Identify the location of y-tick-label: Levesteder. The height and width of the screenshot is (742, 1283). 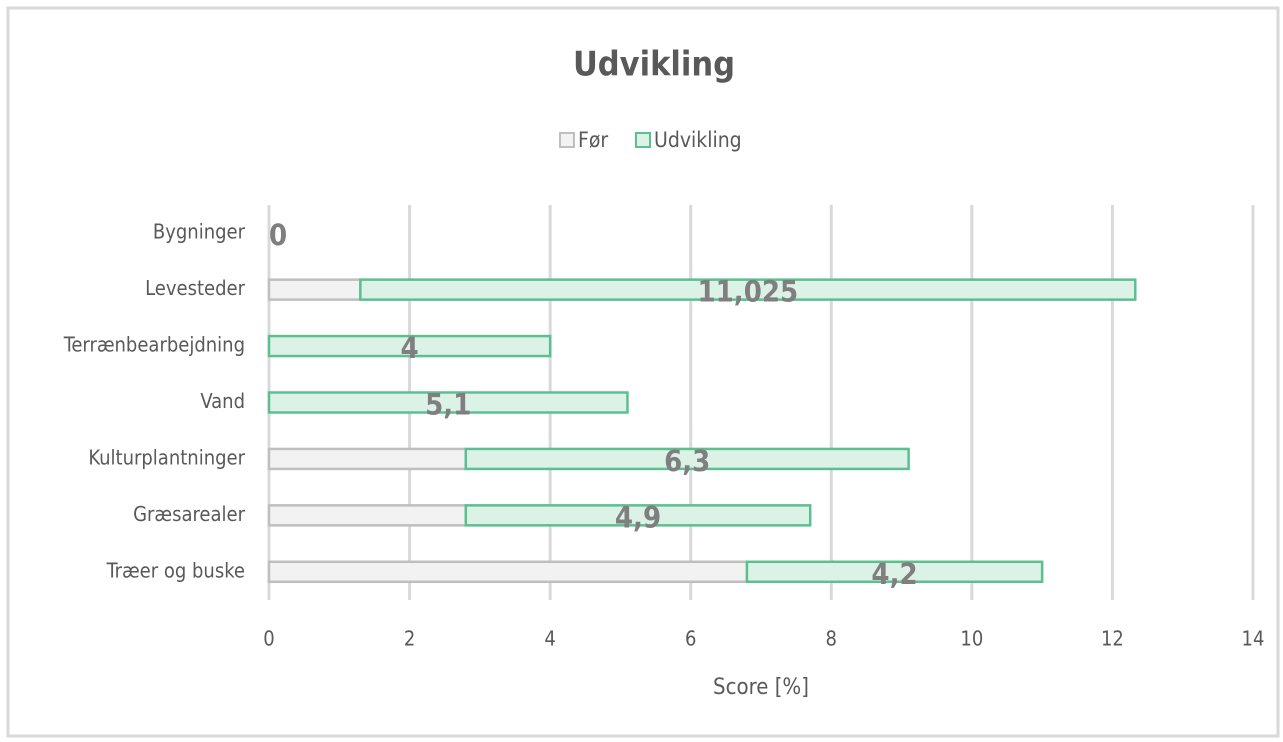
(195, 288).